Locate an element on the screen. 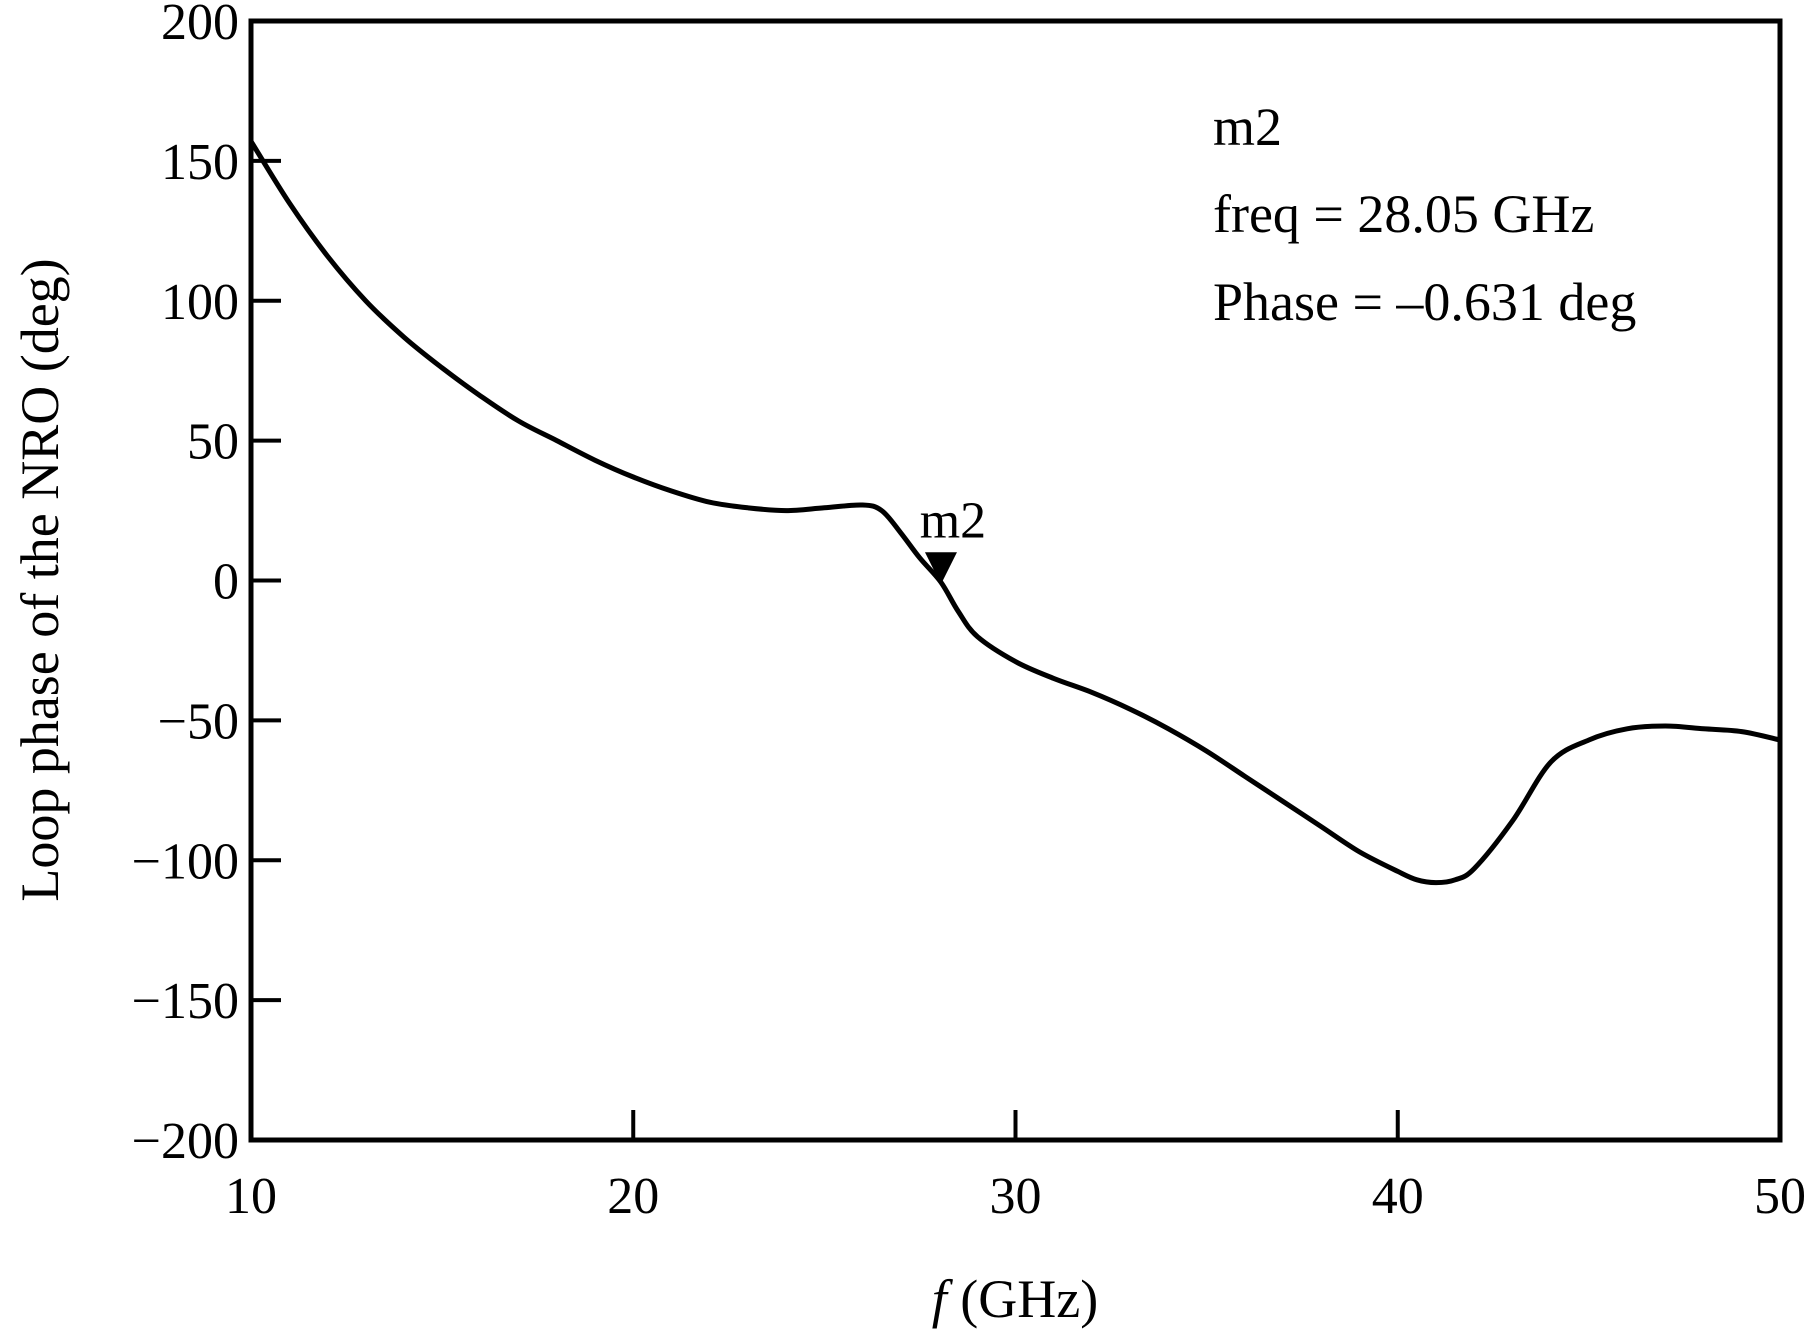 The width and height of the screenshot is (1806, 1334). y-tick-label-4: 0 is located at coordinates (226, 582).